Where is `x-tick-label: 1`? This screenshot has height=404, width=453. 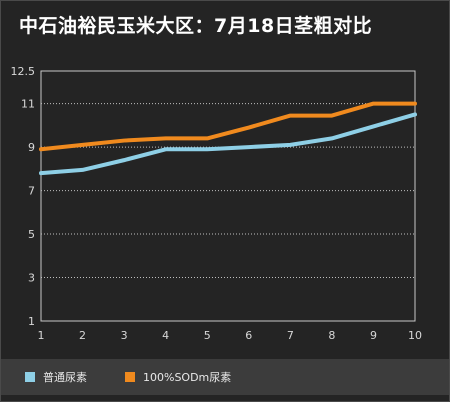
x-tick-label: 1 is located at coordinates (41, 335).